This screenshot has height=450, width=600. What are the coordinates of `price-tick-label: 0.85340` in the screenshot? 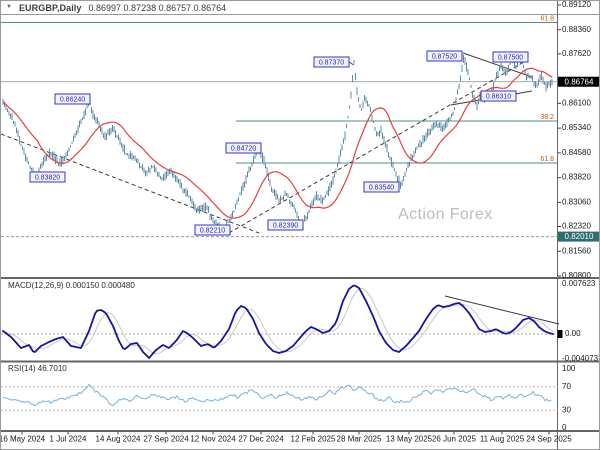 It's located at (576, 127).